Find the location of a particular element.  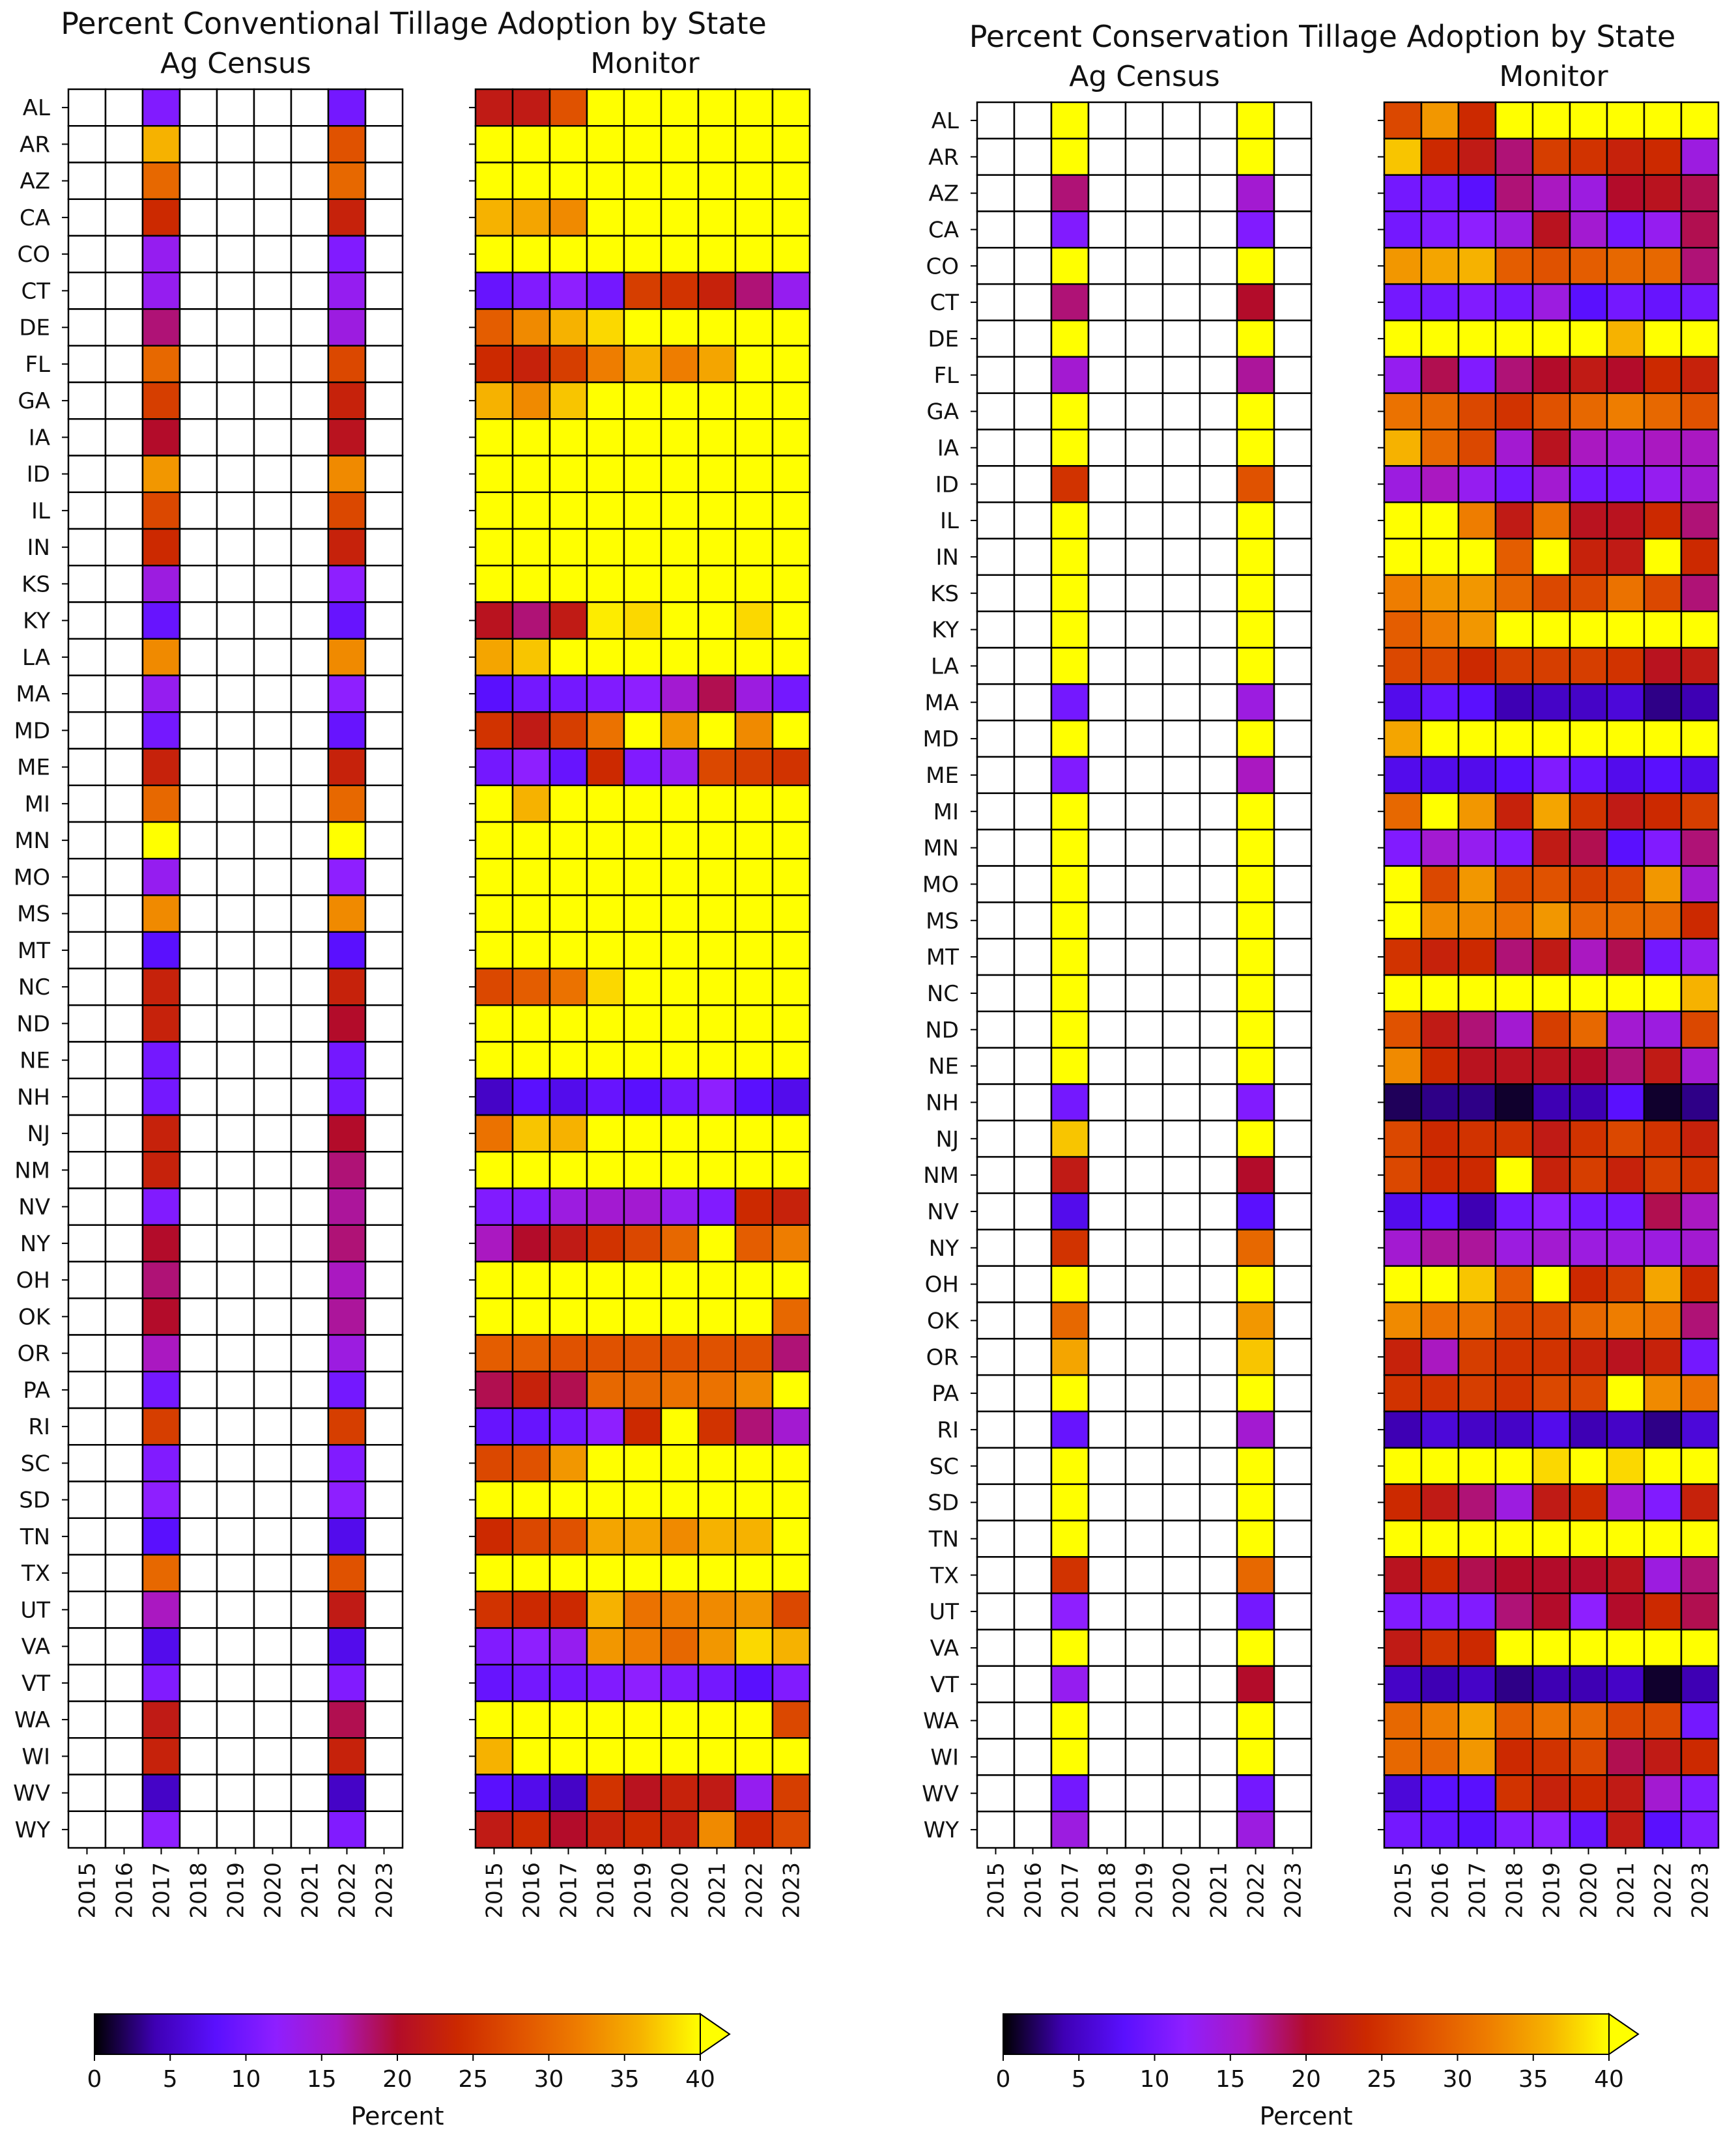

state-label: WY is located at coordinates (942, 1830).